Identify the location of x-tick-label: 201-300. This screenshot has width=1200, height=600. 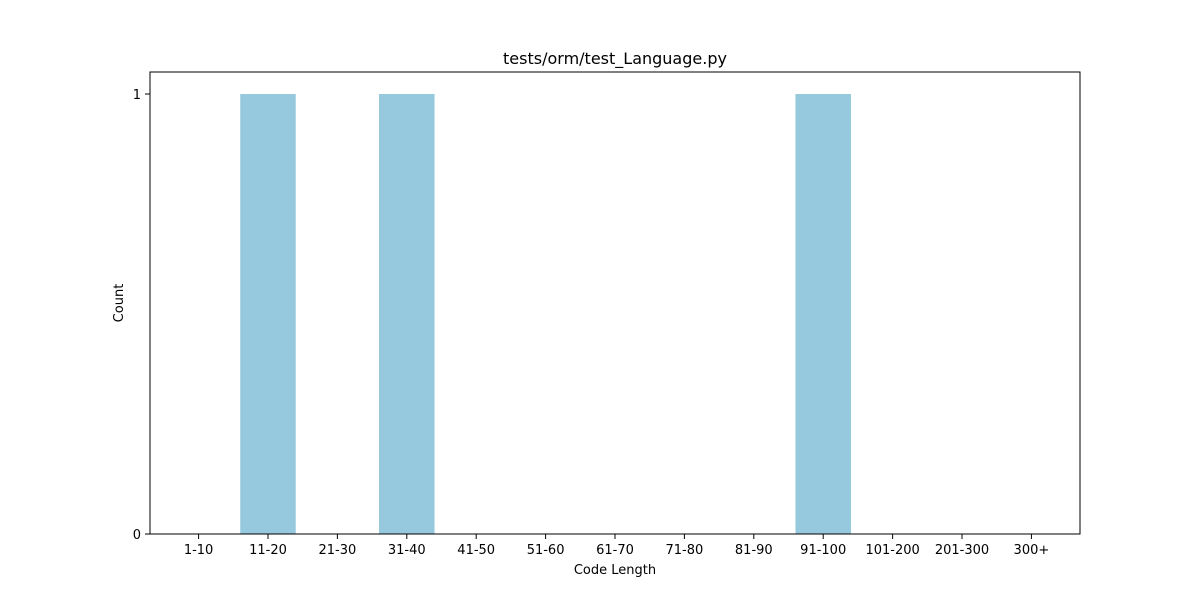
(962, 550).